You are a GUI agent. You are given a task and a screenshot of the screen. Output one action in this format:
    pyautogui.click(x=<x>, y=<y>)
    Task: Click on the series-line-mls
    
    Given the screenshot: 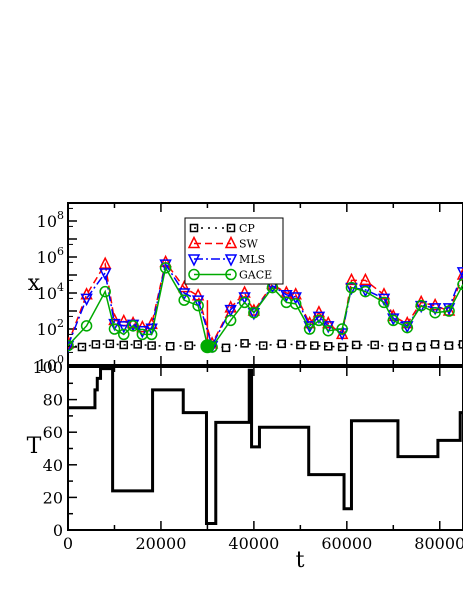 What is the action you would take?
    pyautogui.click(x=265, y=305)
    